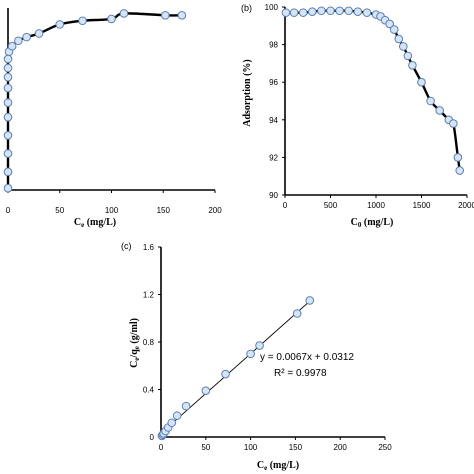  I want to click on fit-r-squared: R² = 0.9978, so click(300, 373).